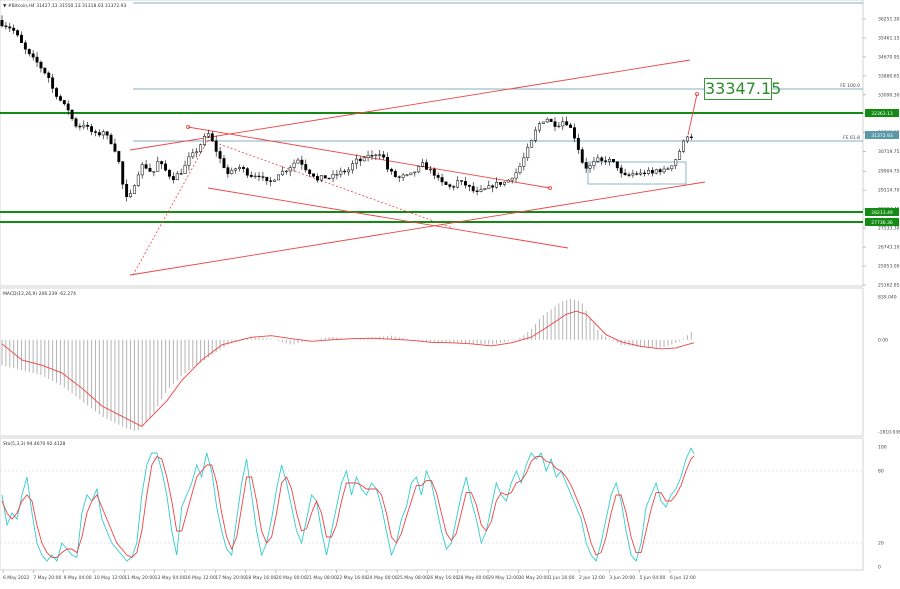 The image size is (900, 589). Describe the element at coordinates (889, 95) in the screenshot. I see `price-tick-label: 33090.30` at that location.